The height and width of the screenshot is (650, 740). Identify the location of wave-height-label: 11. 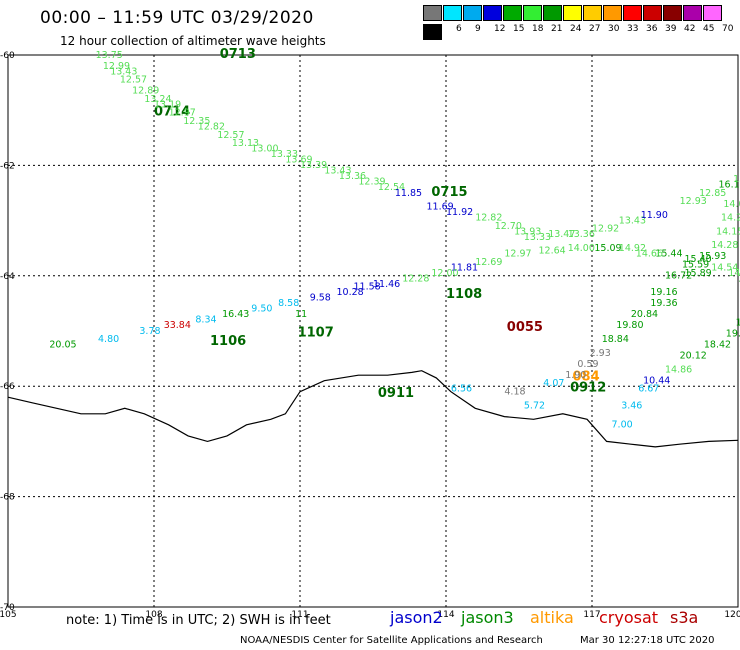
(301, 314).